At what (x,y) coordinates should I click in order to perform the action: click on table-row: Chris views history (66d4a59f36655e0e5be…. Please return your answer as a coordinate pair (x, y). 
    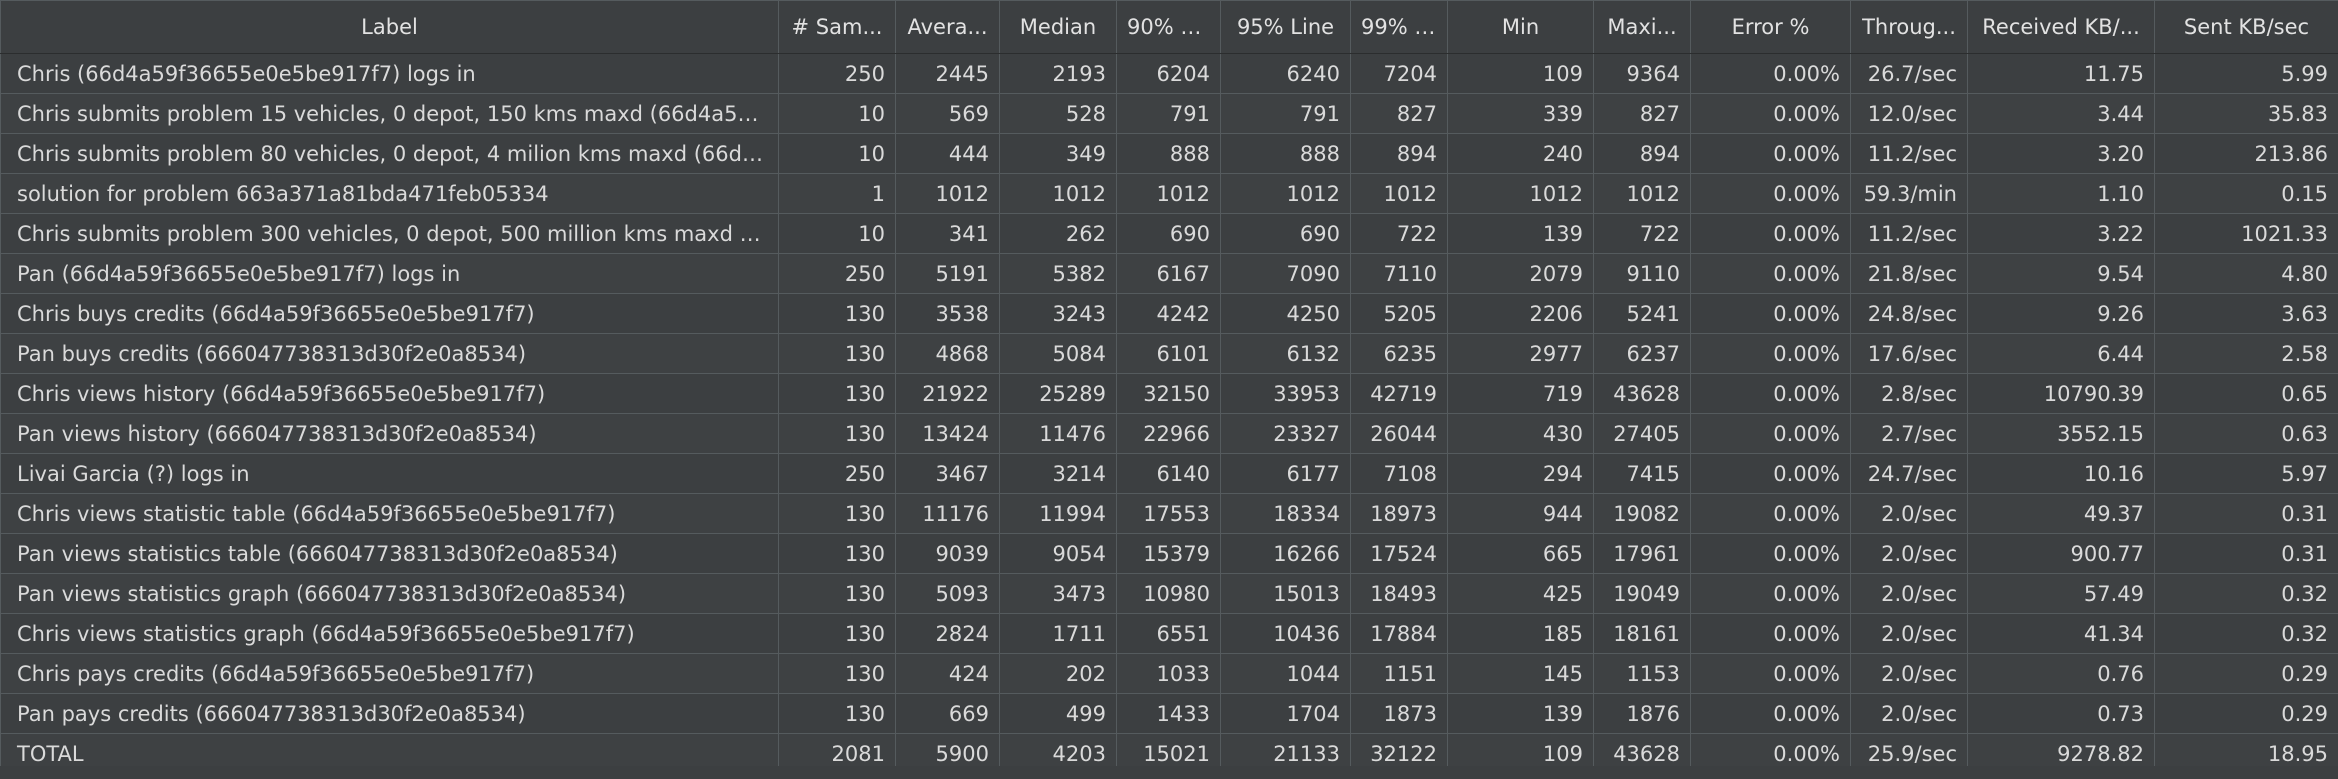
    Looking at the image, I should click on (1169, 393).